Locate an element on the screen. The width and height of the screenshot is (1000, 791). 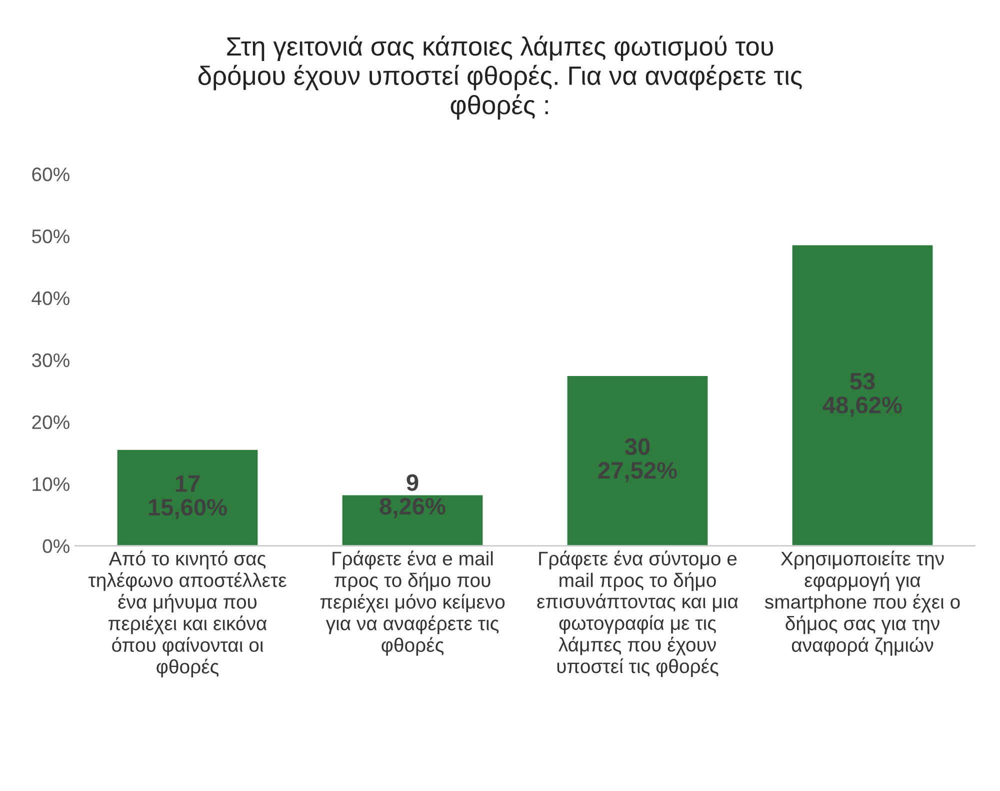
x-tick-label: Γράφετε ένα σύντομο e mail προς το δήμο επισυνάπτοντας και μια φωτογραφία με τις λάμπες που έχουν υποστεί τις φθορές is located at coordinates (637, 614).